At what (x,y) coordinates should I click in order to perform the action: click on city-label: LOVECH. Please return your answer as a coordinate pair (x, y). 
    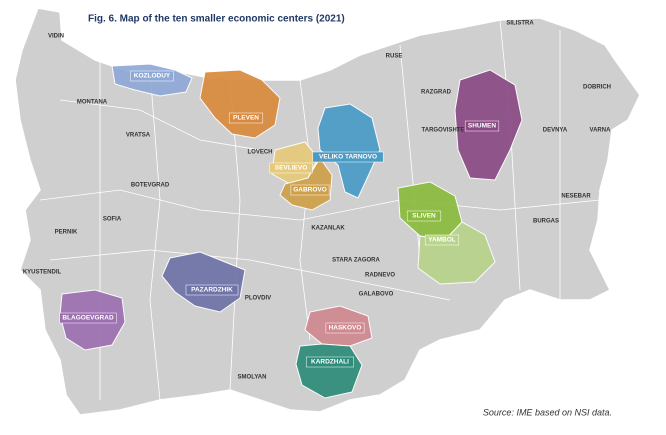
    Looking at the image, I should click on (259, 153).